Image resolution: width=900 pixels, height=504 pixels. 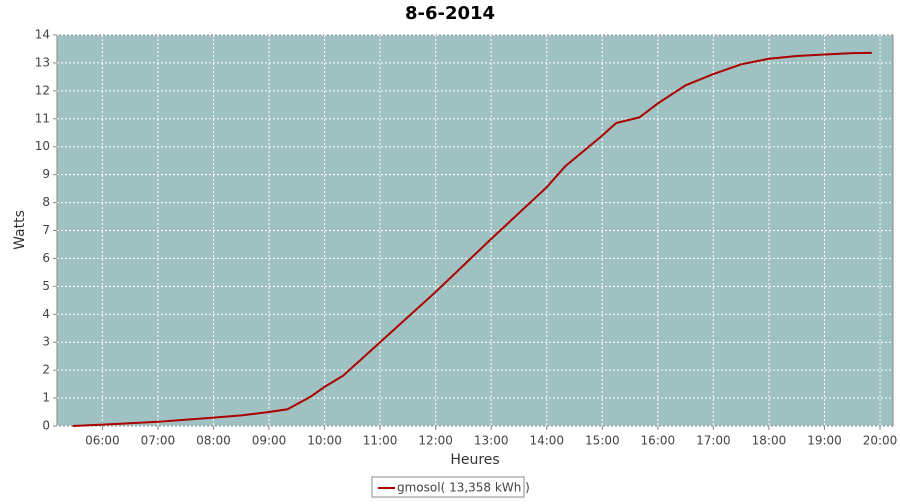 What do you see at coordinates (42, 118) in the screenshot?
I see `y-tick-label: 11` at bounding box center [42, 118].